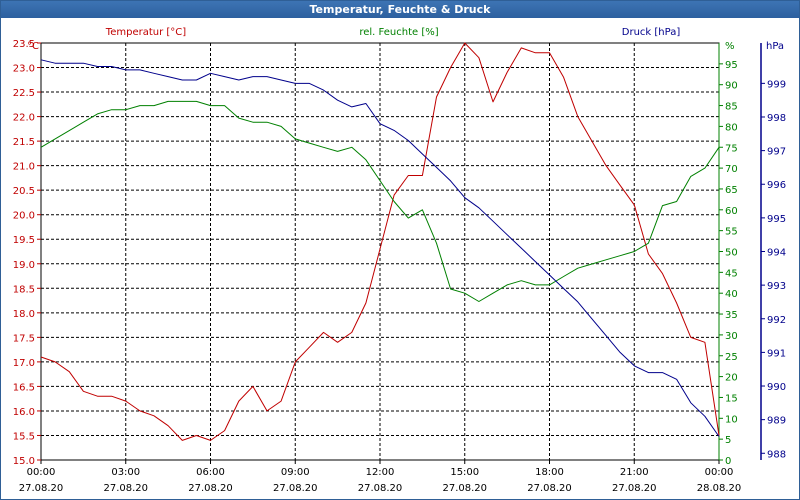  What do you see at coordinates (776, 253) in the screenshot?
I see `y-tick-label-pressure: 994` at bounding box center [776, 253].